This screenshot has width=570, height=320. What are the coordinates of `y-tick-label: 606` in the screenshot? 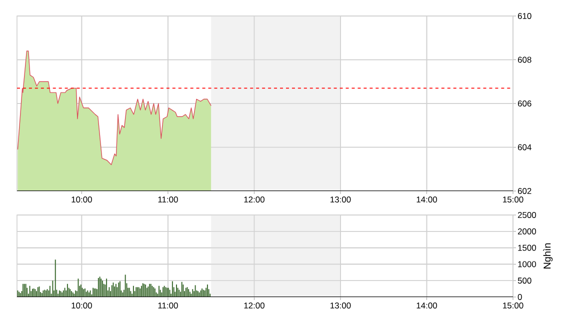 It's located at (525, 103).